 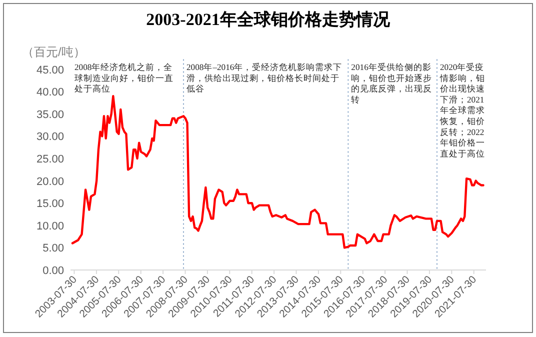 I want to click on annotation: 2008年经济危机之前，全球制造业向好，钼价一直处于高位, so click(x=124, y=78).